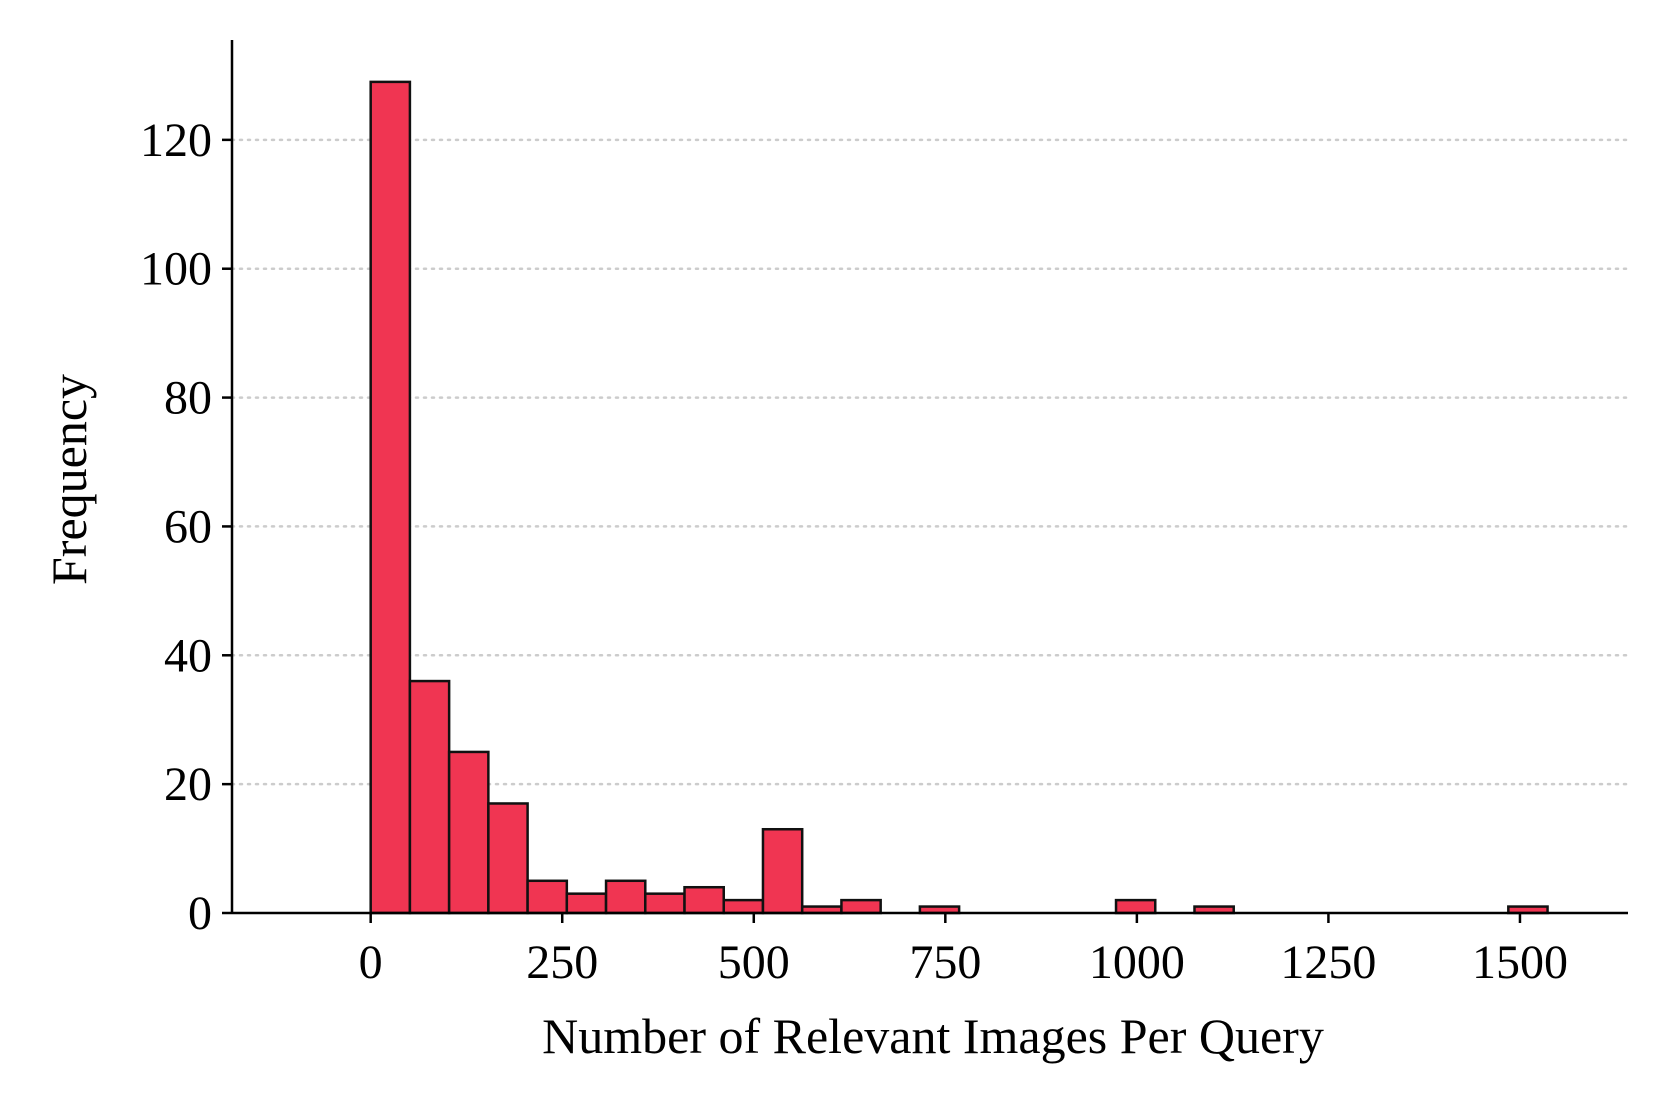 This screenshot has width=1661, height=1107. What do you see at coordinates (69, 479) in the screenshot?
I see `y-axis-label: Frequency` at bounding box center [69, 479].